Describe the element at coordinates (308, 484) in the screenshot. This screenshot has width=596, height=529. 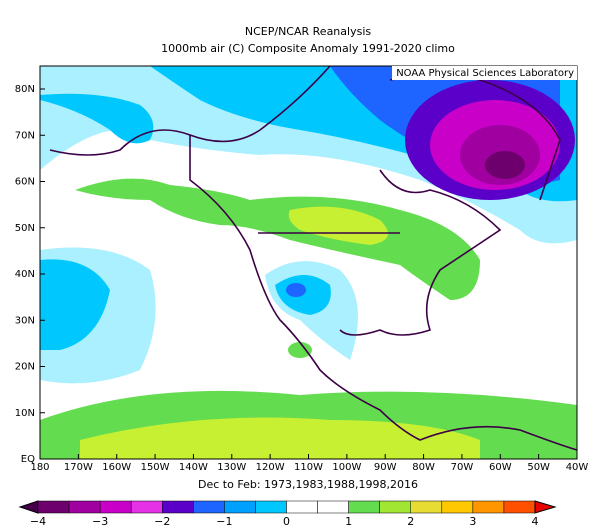
I see `caption: Dec to Feb: 1973,1983,1988,1998,2016` at that location.